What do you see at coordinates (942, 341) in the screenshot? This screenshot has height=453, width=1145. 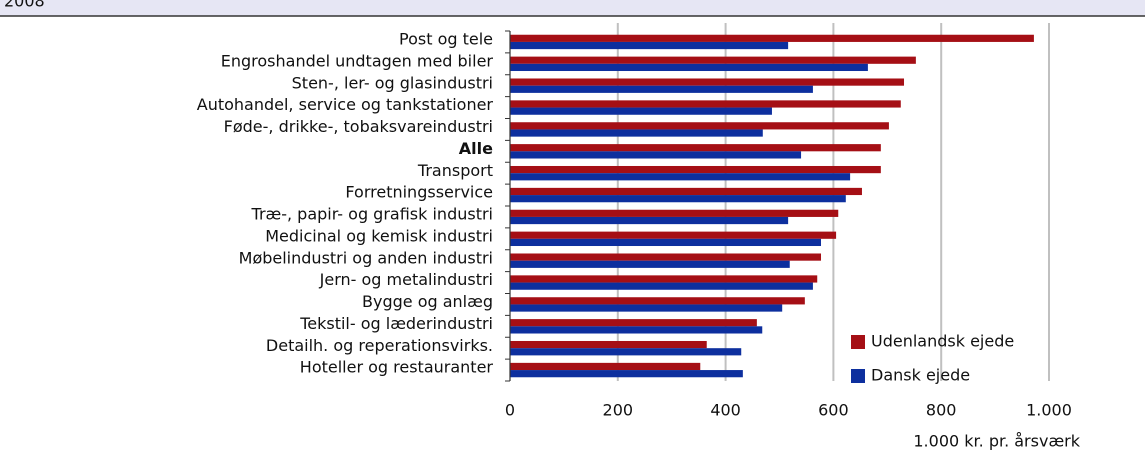 I see `legend-label: Udenlandsk ejede` at bounding box center [942, 341].